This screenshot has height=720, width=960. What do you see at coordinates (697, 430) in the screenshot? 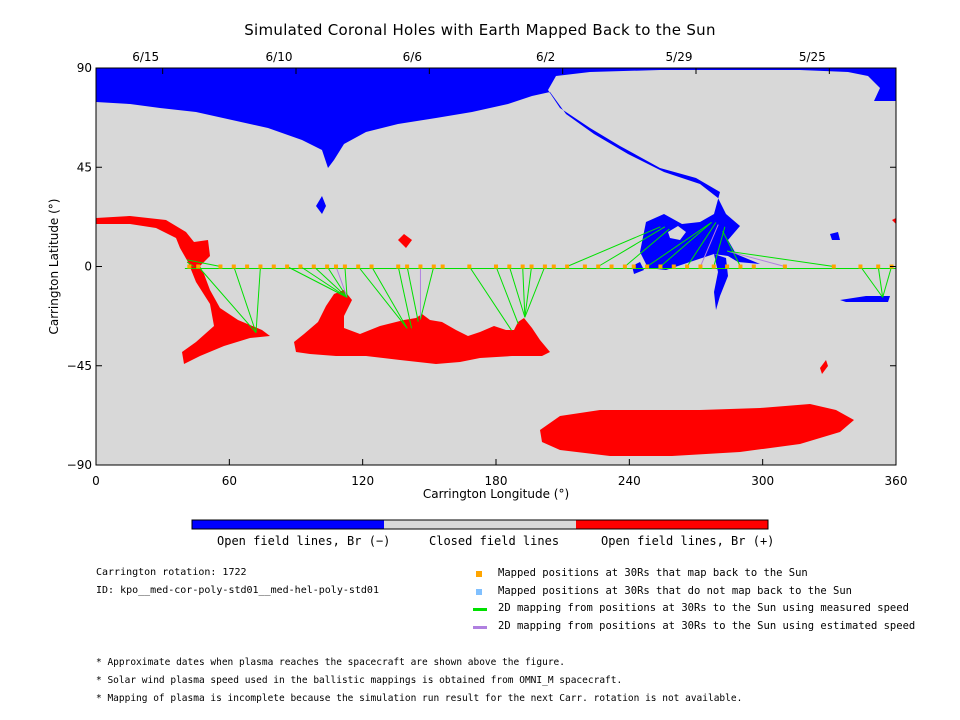
I see `south-coronal-hole` at bounding box center [697, 430].